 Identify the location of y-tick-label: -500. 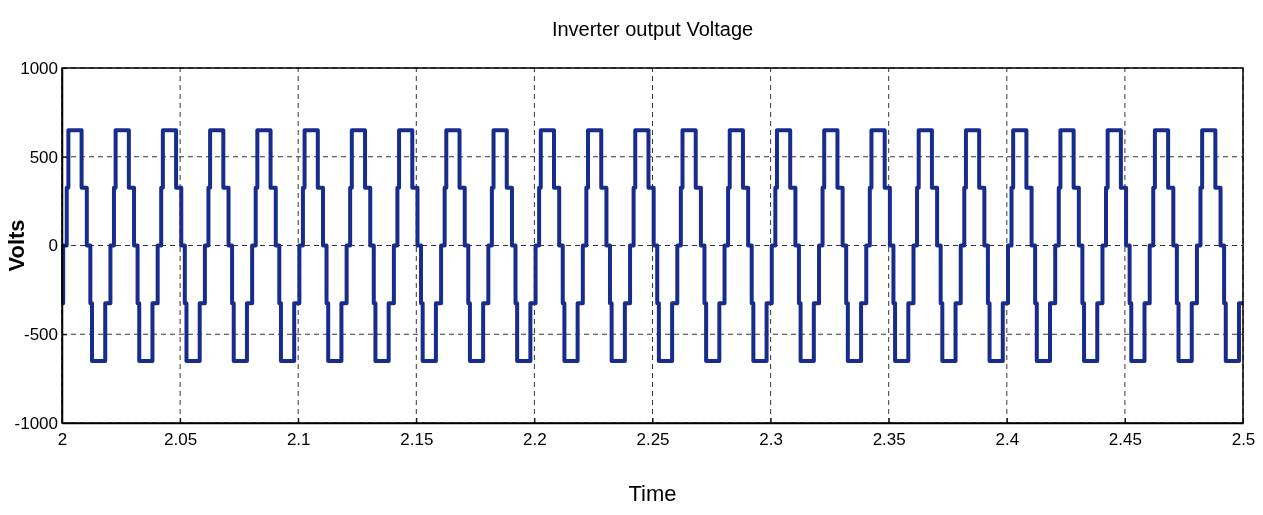
(40, 335).